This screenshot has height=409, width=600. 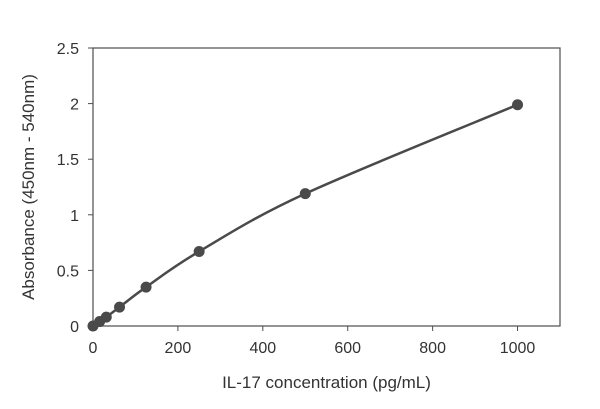 What do you see at coordinates (74, 327) in the screenshot?
I see `y-tick-label: 0` at bounding box center [74, 327].